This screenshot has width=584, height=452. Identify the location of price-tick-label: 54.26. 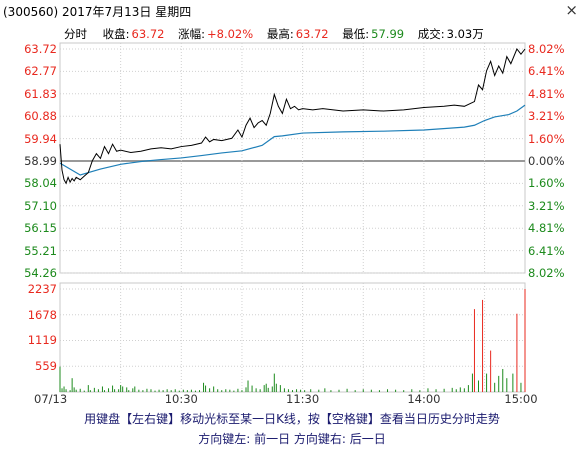
(40, 273).